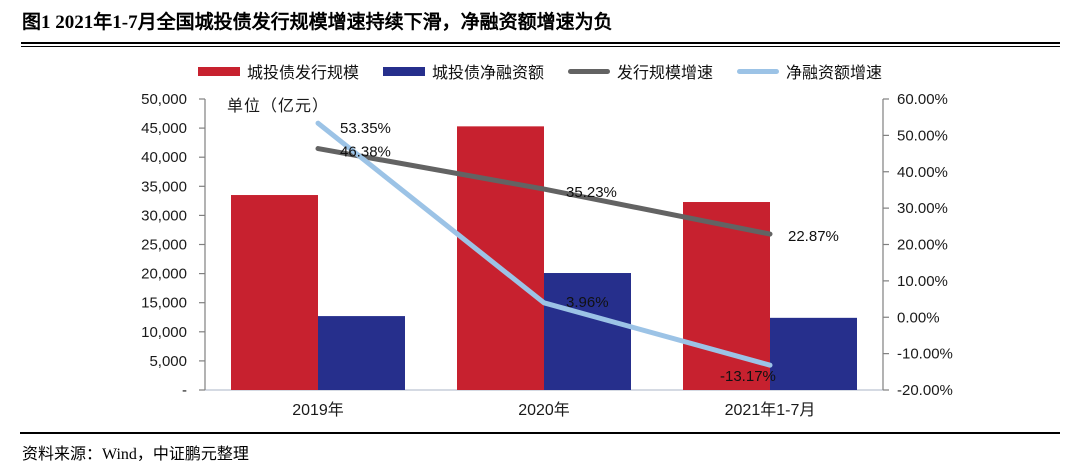 The image size is (1080, 467). I want to click on data-label: 46.38%, so click(365, 152).